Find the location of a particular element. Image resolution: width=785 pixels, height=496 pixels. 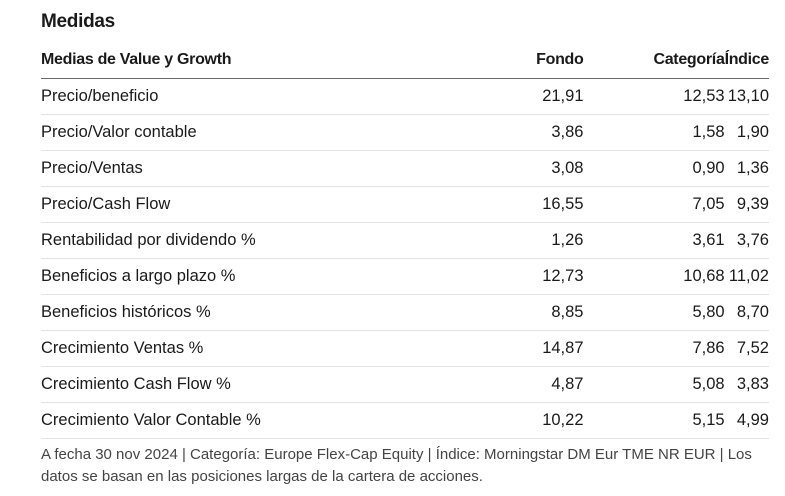

header-metric: Medias de Value y Growth is located at coordinates (241, 60).